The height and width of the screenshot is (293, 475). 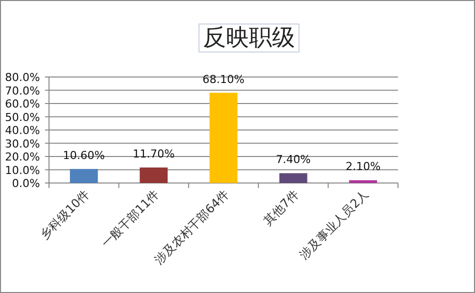 I want to click on data-label: 11.70%, so click(x=153, y=153).